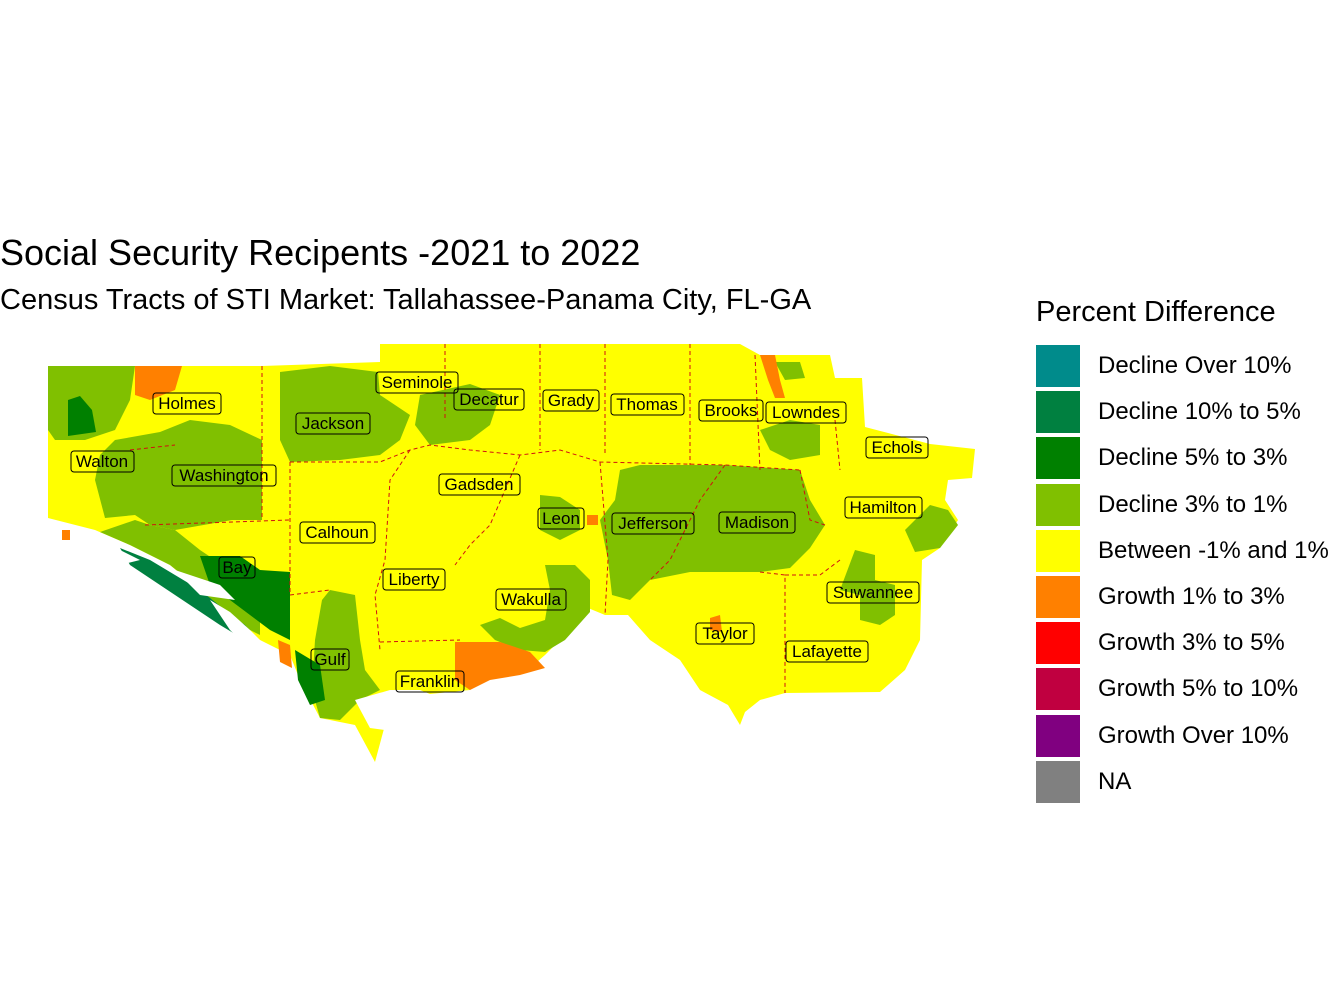 The height and width of the screenshot is (1008, 1344). I want to click on county-label-taylor: Taylor, so click(725, 633).